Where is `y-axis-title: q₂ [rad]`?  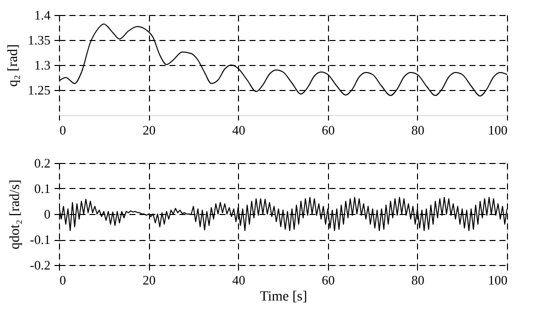 y-axis-title: q₂ [rad] is located at coordinates (13, 65).